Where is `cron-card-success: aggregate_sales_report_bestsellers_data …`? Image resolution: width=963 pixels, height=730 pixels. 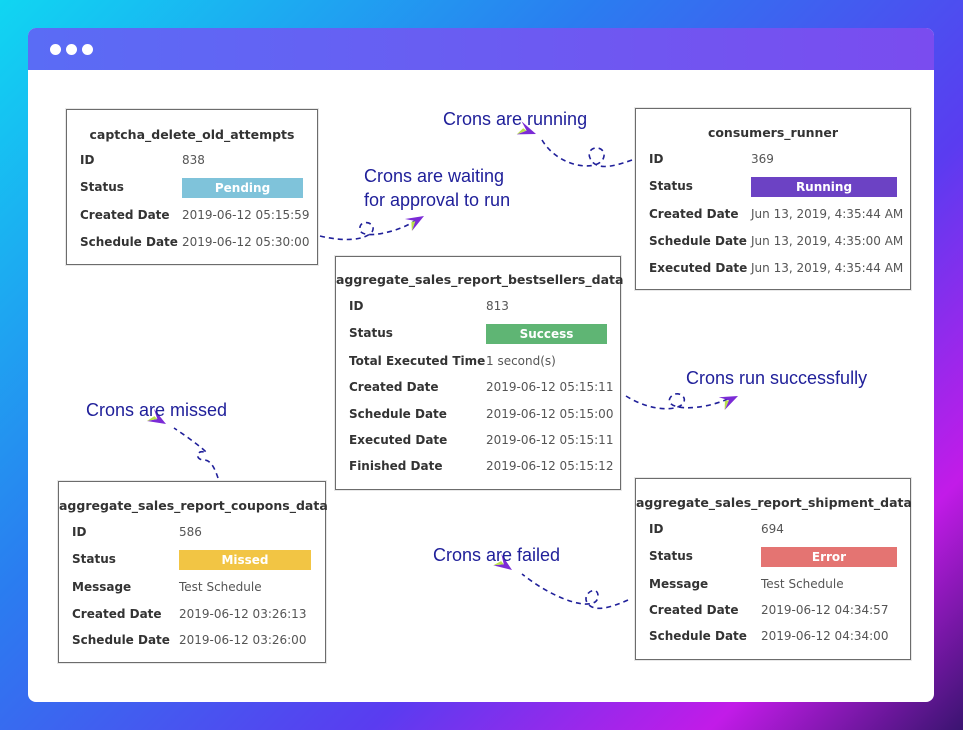 cron-card-success: aggregate_sales_report_bestsellers_data … is located at coordinates (479, 373).